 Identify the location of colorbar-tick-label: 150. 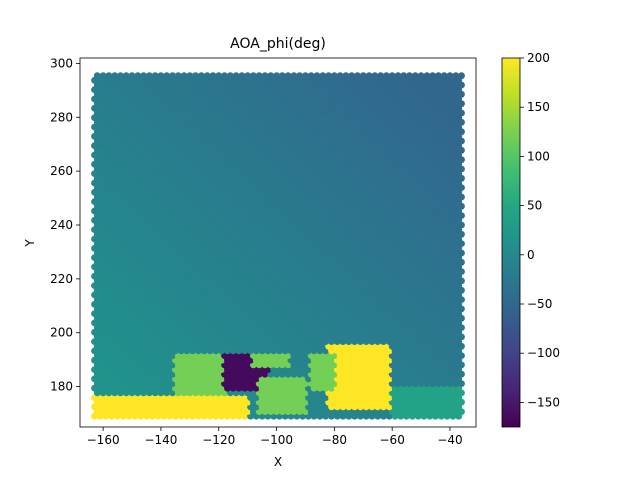
(538, 107).